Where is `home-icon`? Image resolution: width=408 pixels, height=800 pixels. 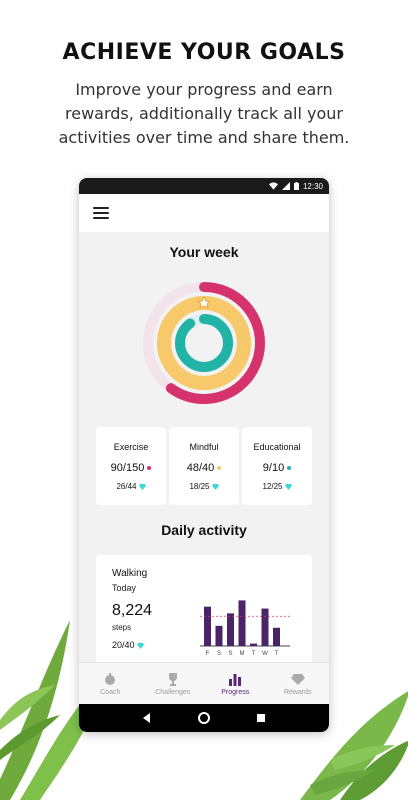 home-icon is located at coordinates (204, 718).